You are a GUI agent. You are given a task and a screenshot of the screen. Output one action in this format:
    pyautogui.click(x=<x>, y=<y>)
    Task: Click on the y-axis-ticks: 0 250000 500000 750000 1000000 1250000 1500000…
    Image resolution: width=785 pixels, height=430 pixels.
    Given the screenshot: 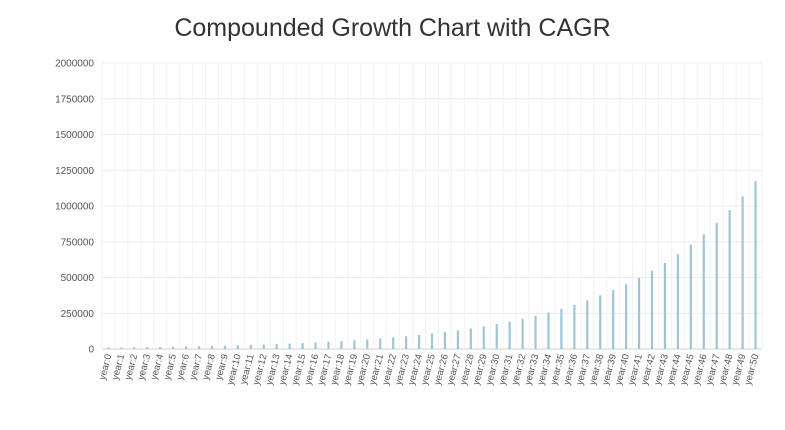 What is the action you would take?
    pyautogui.click(x=74, y=207)
    